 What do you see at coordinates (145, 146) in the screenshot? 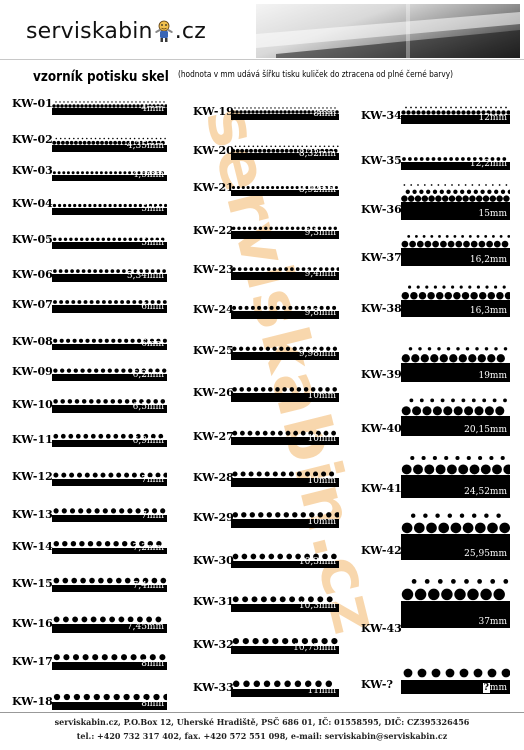
I see `pattern-width-mm: 4,35mm` at bounding box center [145, 146].